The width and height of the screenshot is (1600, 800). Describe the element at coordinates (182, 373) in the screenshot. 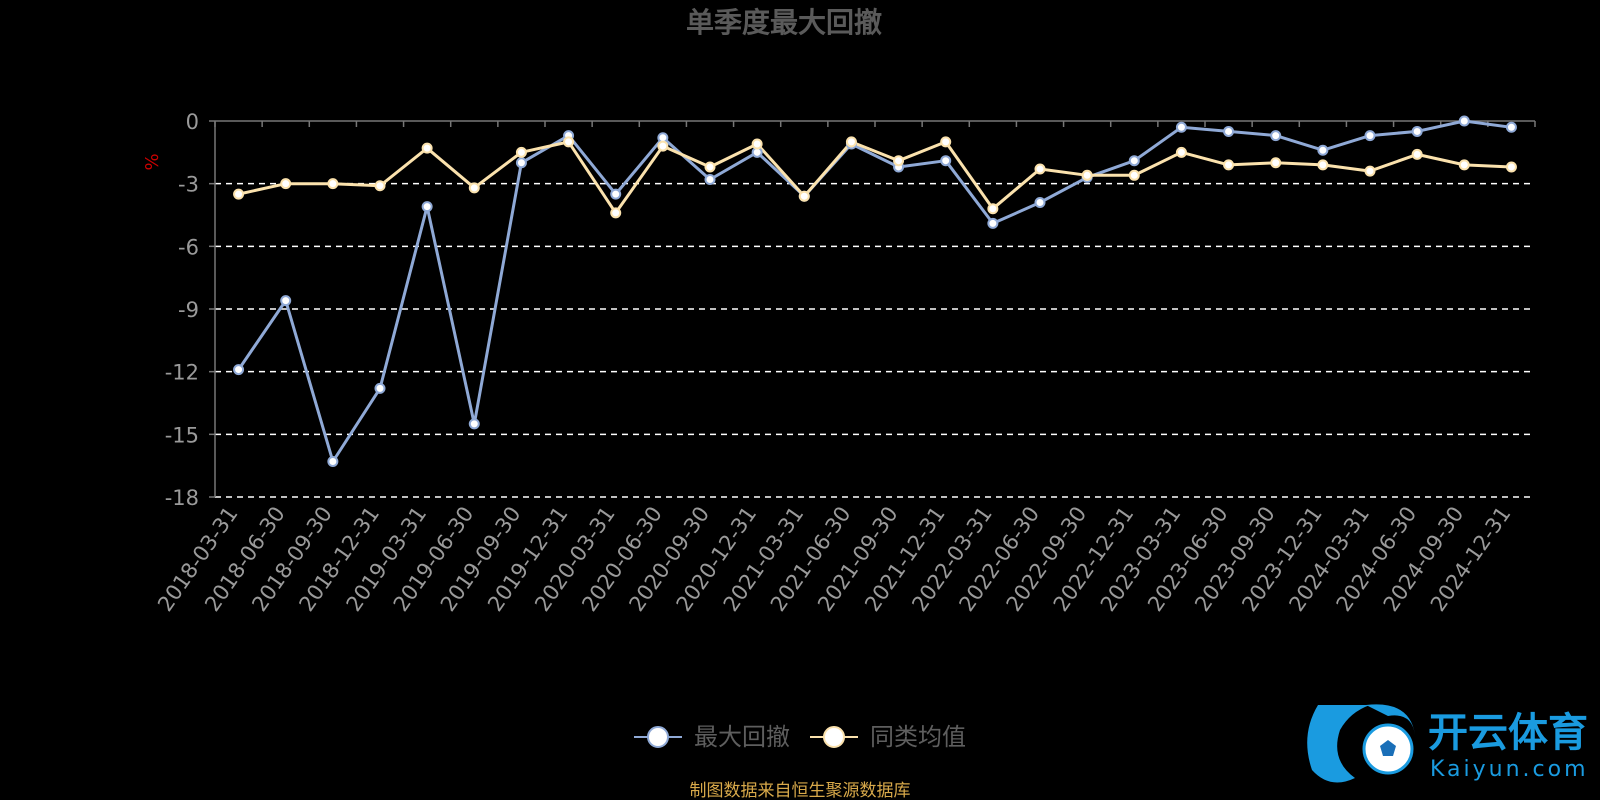

I see `y-tick-label: -12` at that location.